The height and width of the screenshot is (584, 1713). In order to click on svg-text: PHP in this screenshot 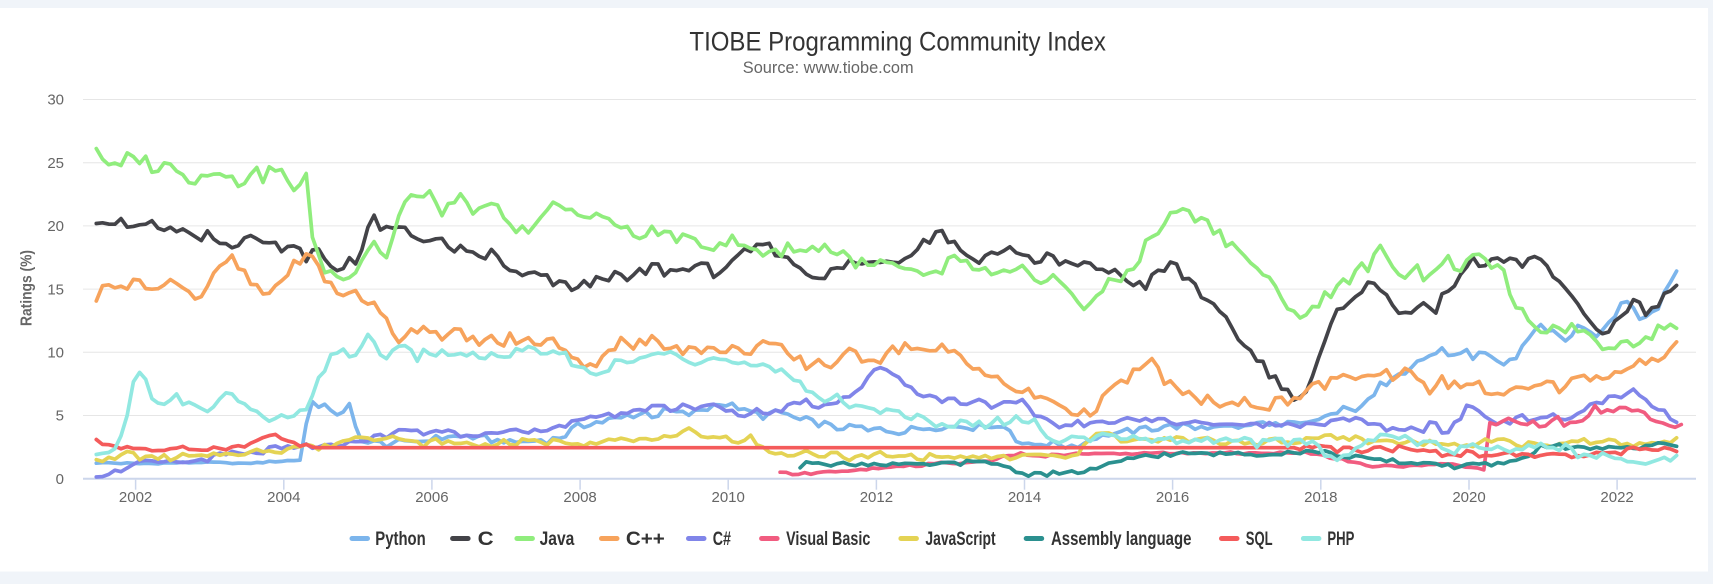, I will do `click(1340, 539)`.